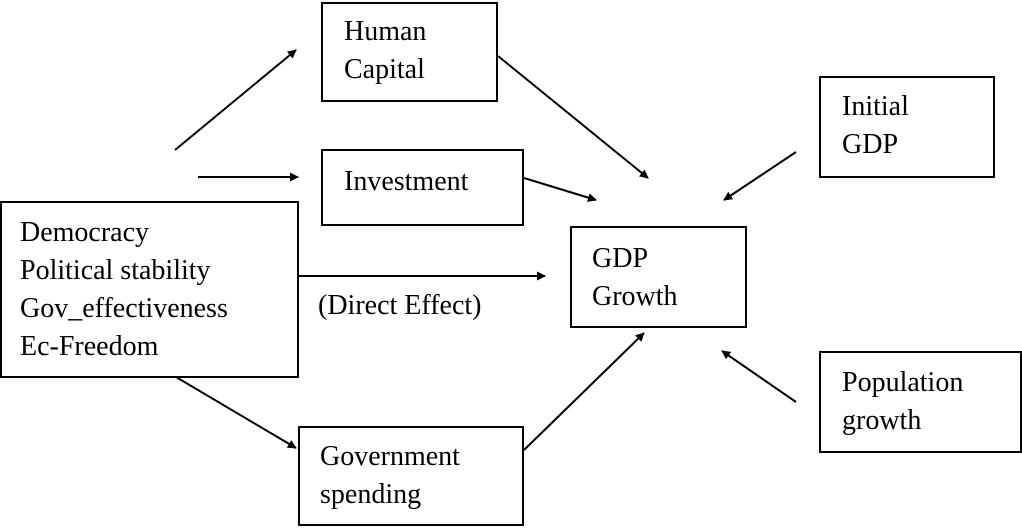  What do you see at coordinates (409, 52) in the screenshot?
I see `human-capital-box` at bounding box center [409, 52].